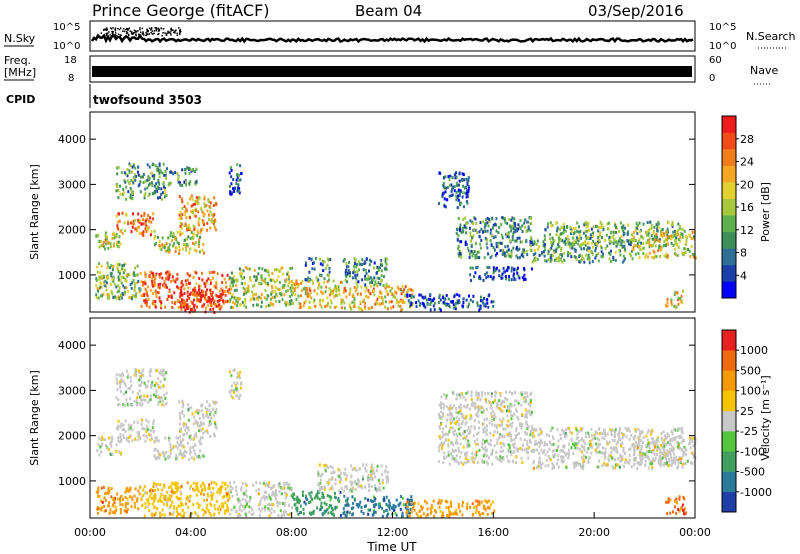 This screenshot has width=800, height=554. Describe the element at coordinates (729, 174) in the screenshot. I see `colorbar-segment` at that location.